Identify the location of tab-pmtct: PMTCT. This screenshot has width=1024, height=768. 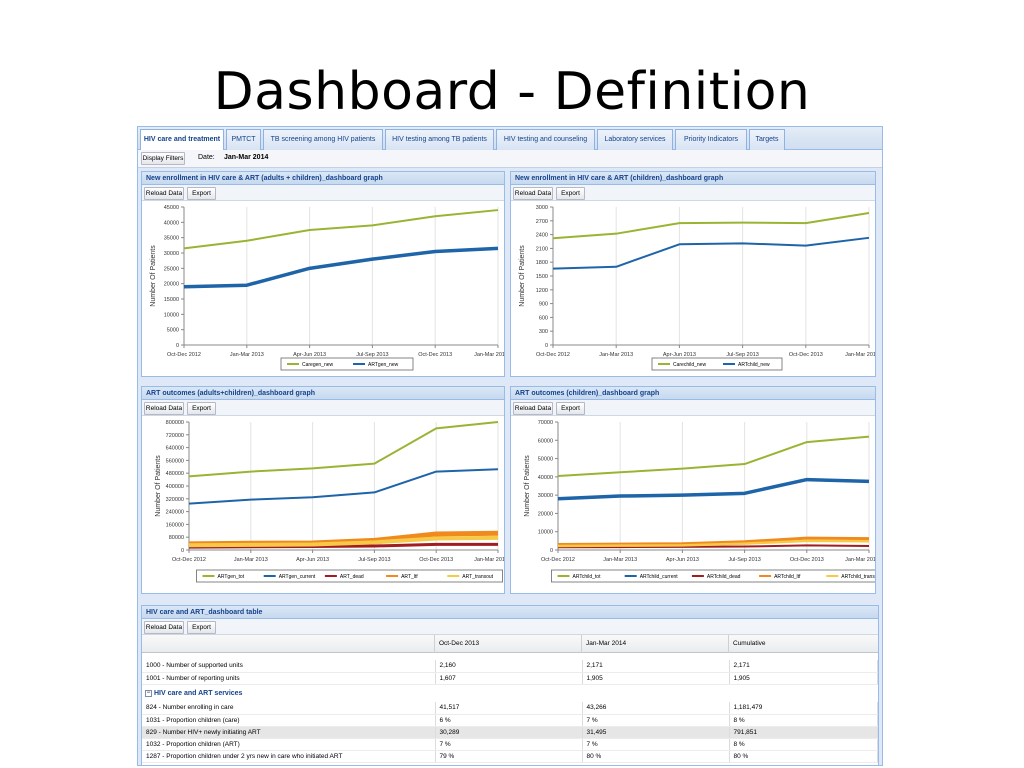
(243, 139).